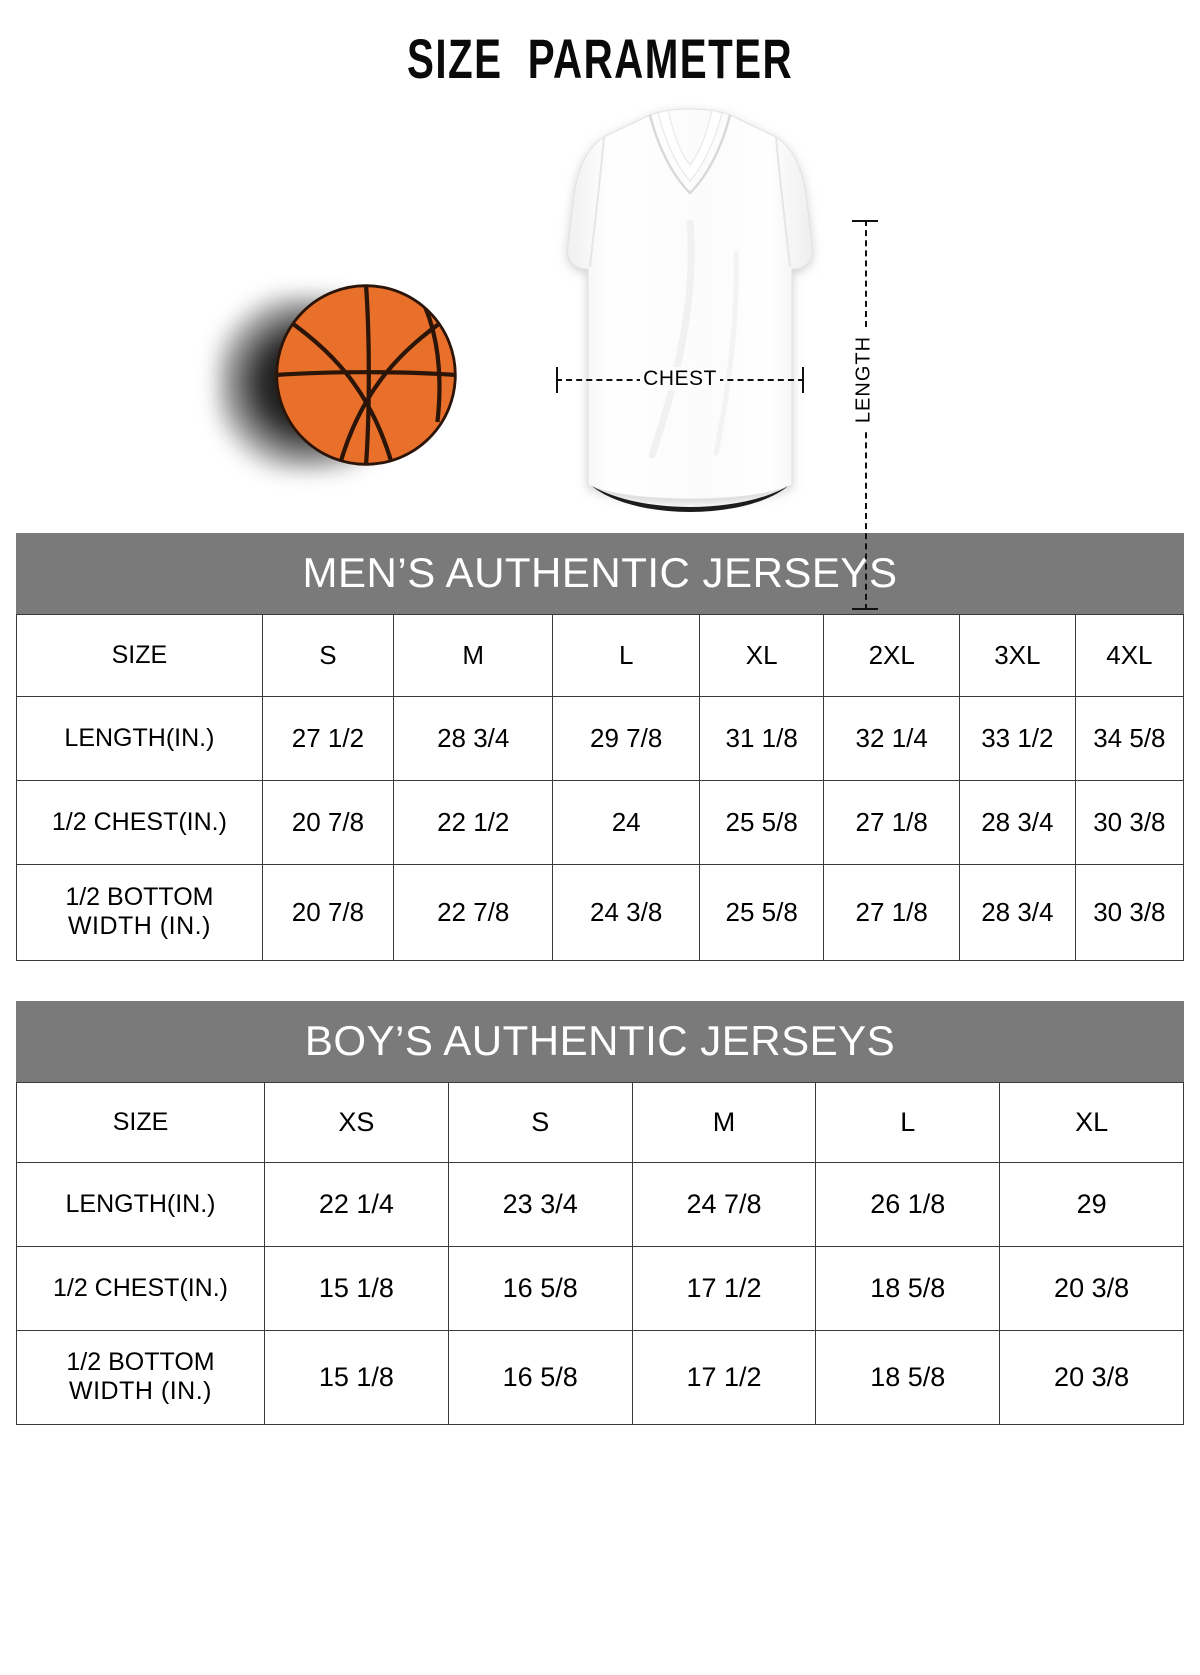 This screenshot has width=1200, height=1675. I want to click on boys-col-m: M, so click(724, 1122).